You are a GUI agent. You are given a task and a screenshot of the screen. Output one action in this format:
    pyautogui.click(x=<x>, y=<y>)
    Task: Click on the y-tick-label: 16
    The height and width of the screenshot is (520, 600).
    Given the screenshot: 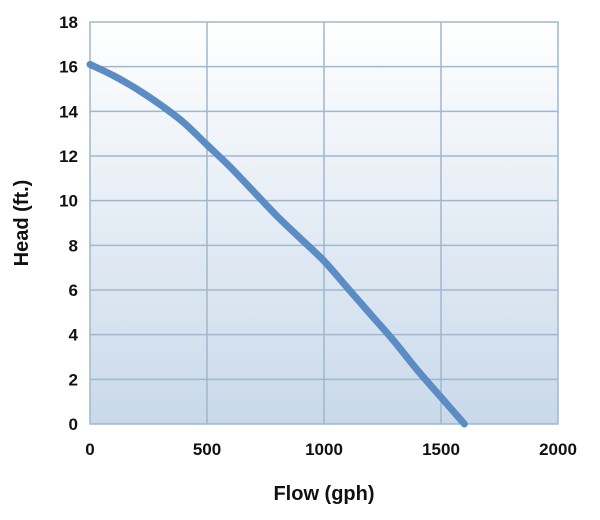 What is the action you would take?
    pyautogui.click(x=68, y=67)
    